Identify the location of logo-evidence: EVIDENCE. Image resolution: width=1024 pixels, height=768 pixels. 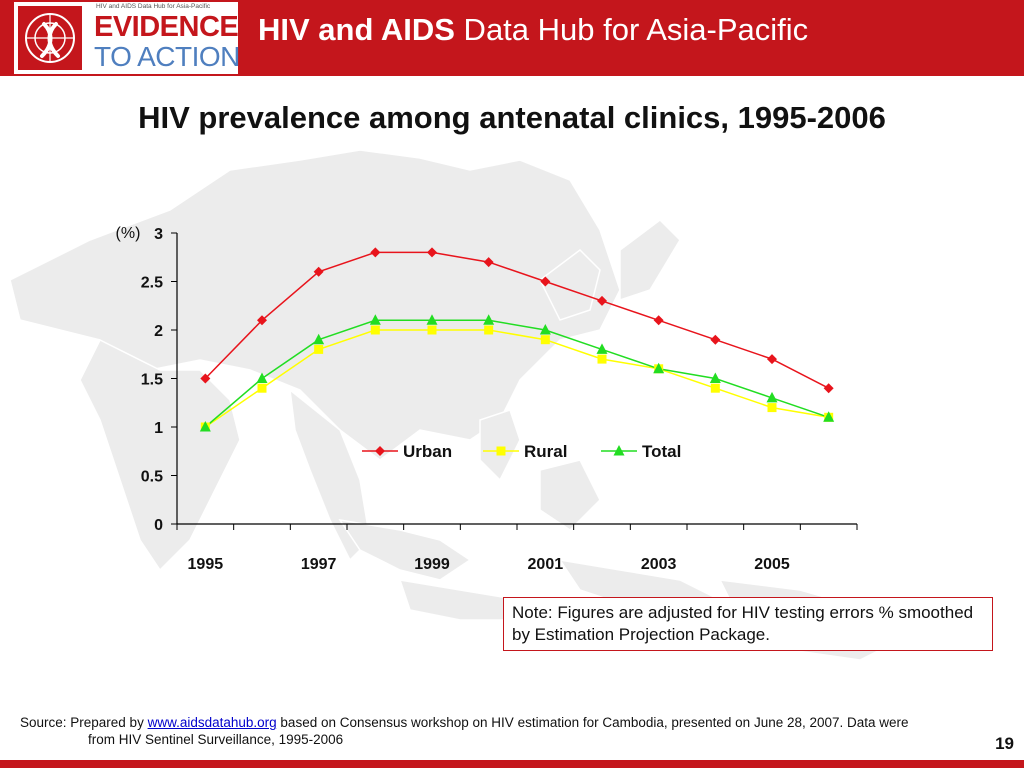
(166, 27).